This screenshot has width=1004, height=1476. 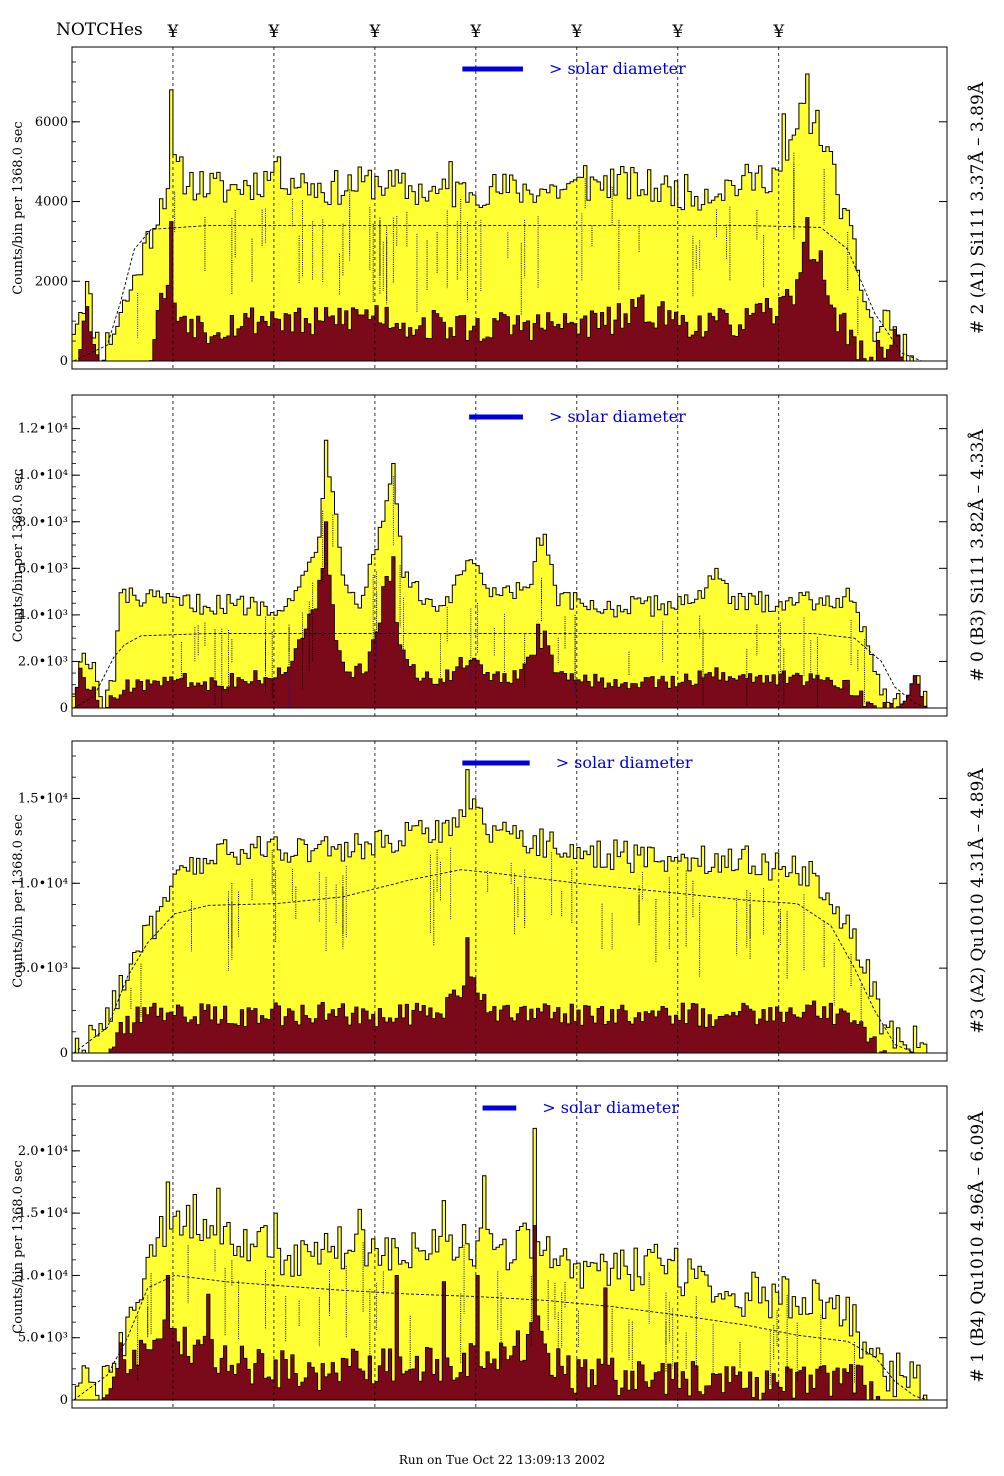 What do you see at coordinates (43, 615) in the screenshot?
I see `y-tick-label: 4.0•10³` at bounding box center [43, 615].